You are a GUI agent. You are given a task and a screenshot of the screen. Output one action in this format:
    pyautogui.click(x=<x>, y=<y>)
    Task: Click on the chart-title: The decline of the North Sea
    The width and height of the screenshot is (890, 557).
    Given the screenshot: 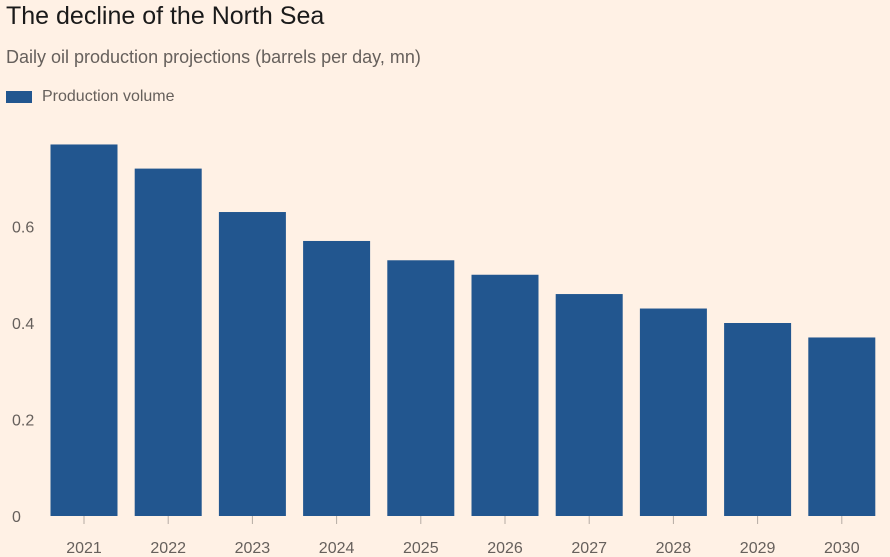 What is the action you would take?
    pyautogui.click(x=165, y=16)
    